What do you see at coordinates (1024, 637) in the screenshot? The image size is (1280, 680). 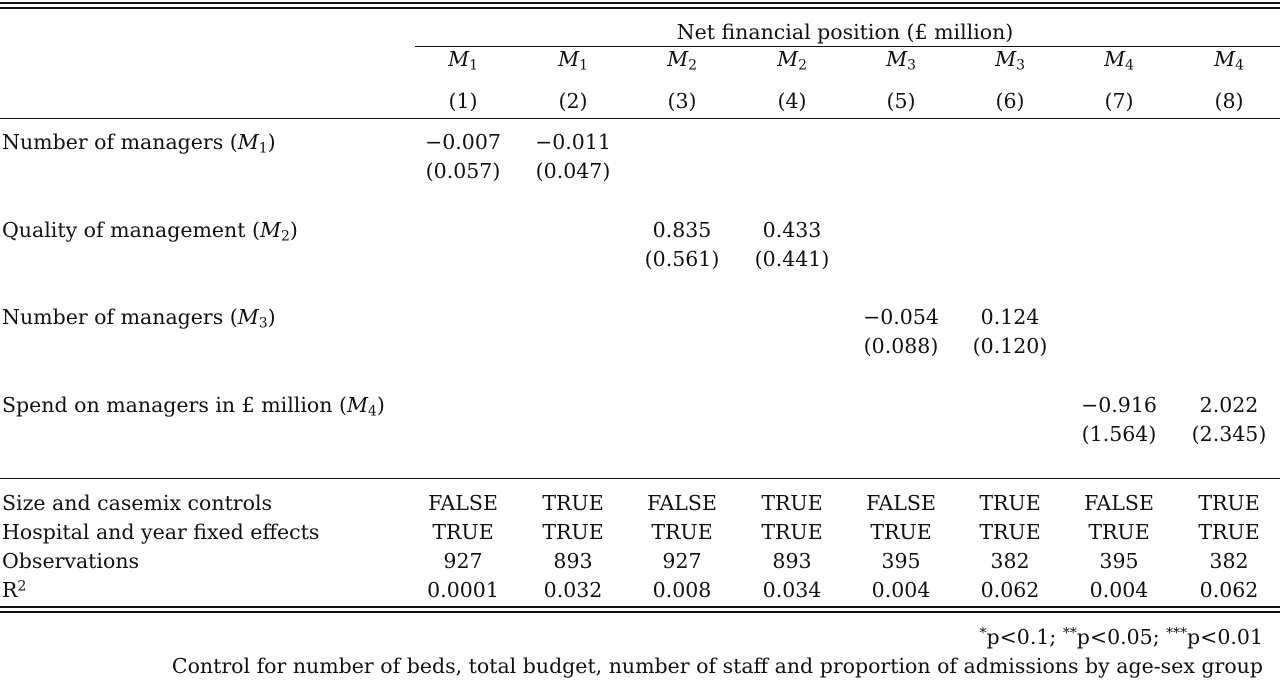 I see `significance-text: p<0.1;` at bounding box center [1024, 637].